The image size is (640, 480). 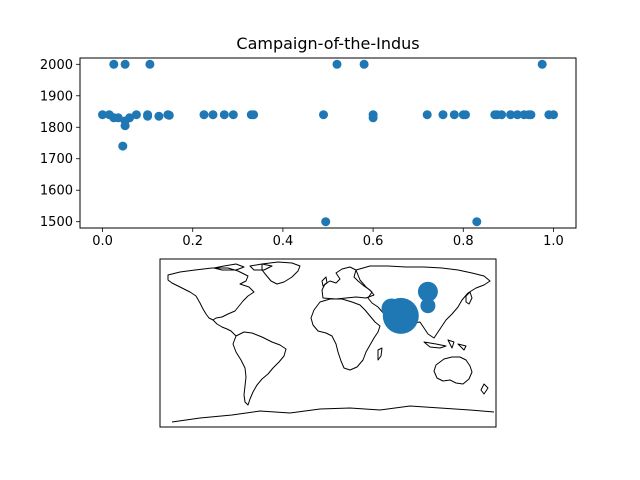 I want to click on coastline-new-zealand, so click(x=484, y=389).